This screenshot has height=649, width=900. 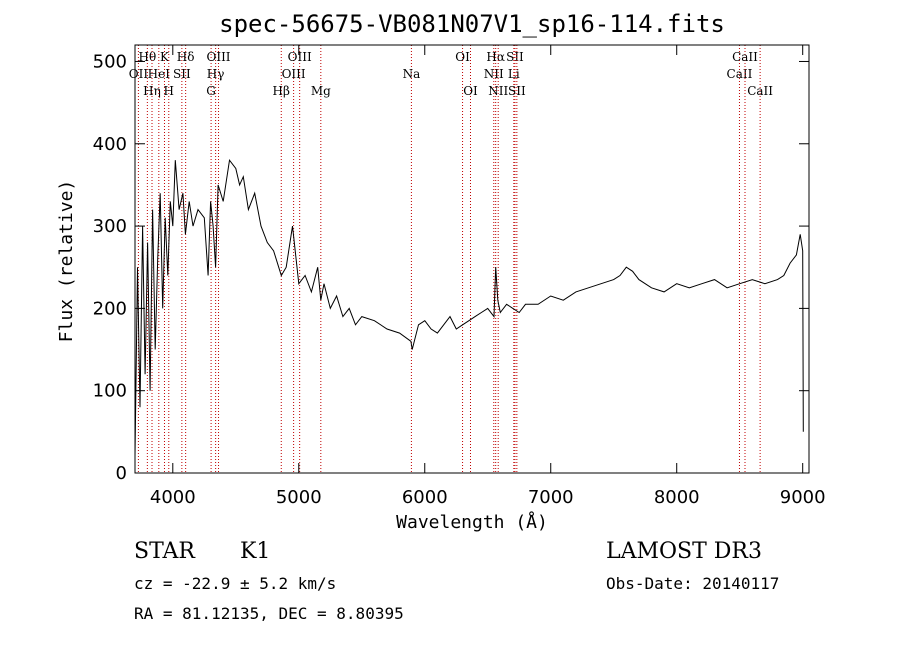 I want to click on coordinates: RA = 81.12135, DEC = 8.80395, so click(x=269, y=613).